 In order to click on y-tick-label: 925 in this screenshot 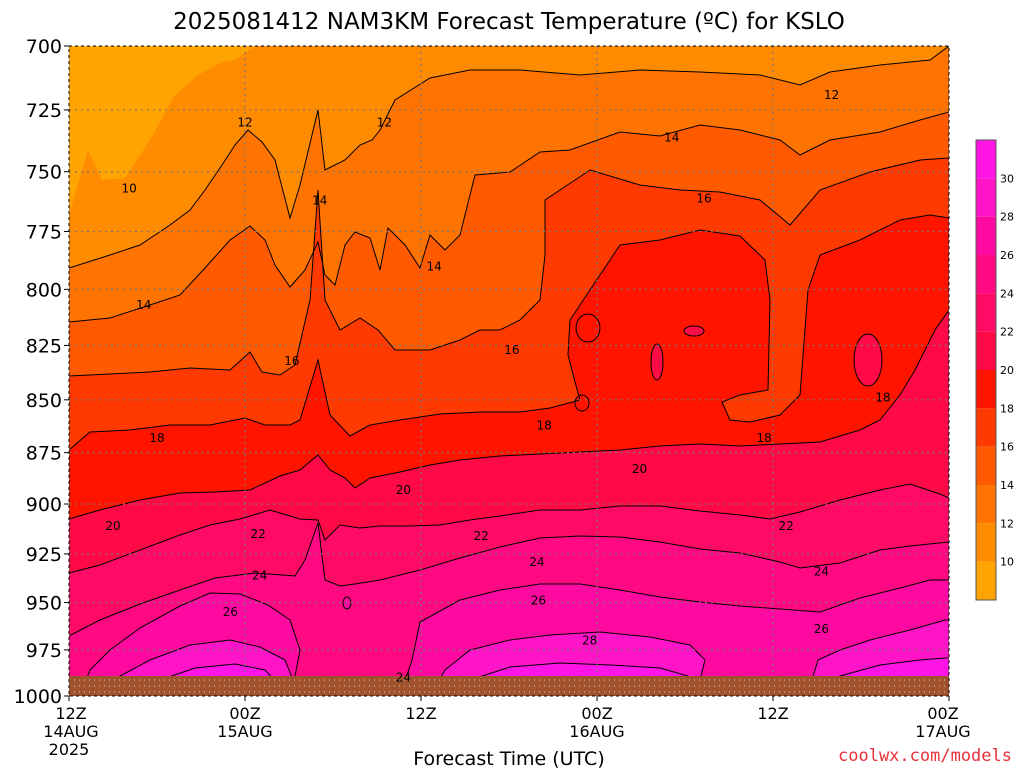, I will do `click(44, 555)`.